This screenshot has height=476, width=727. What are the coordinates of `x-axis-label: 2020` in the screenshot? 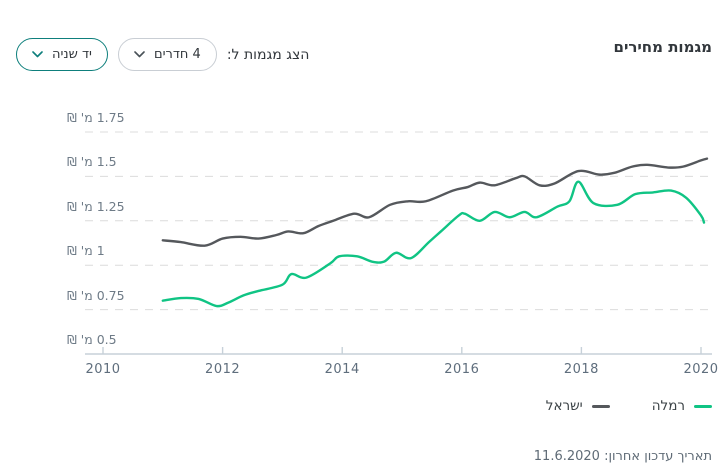 It's located at (701, 369).